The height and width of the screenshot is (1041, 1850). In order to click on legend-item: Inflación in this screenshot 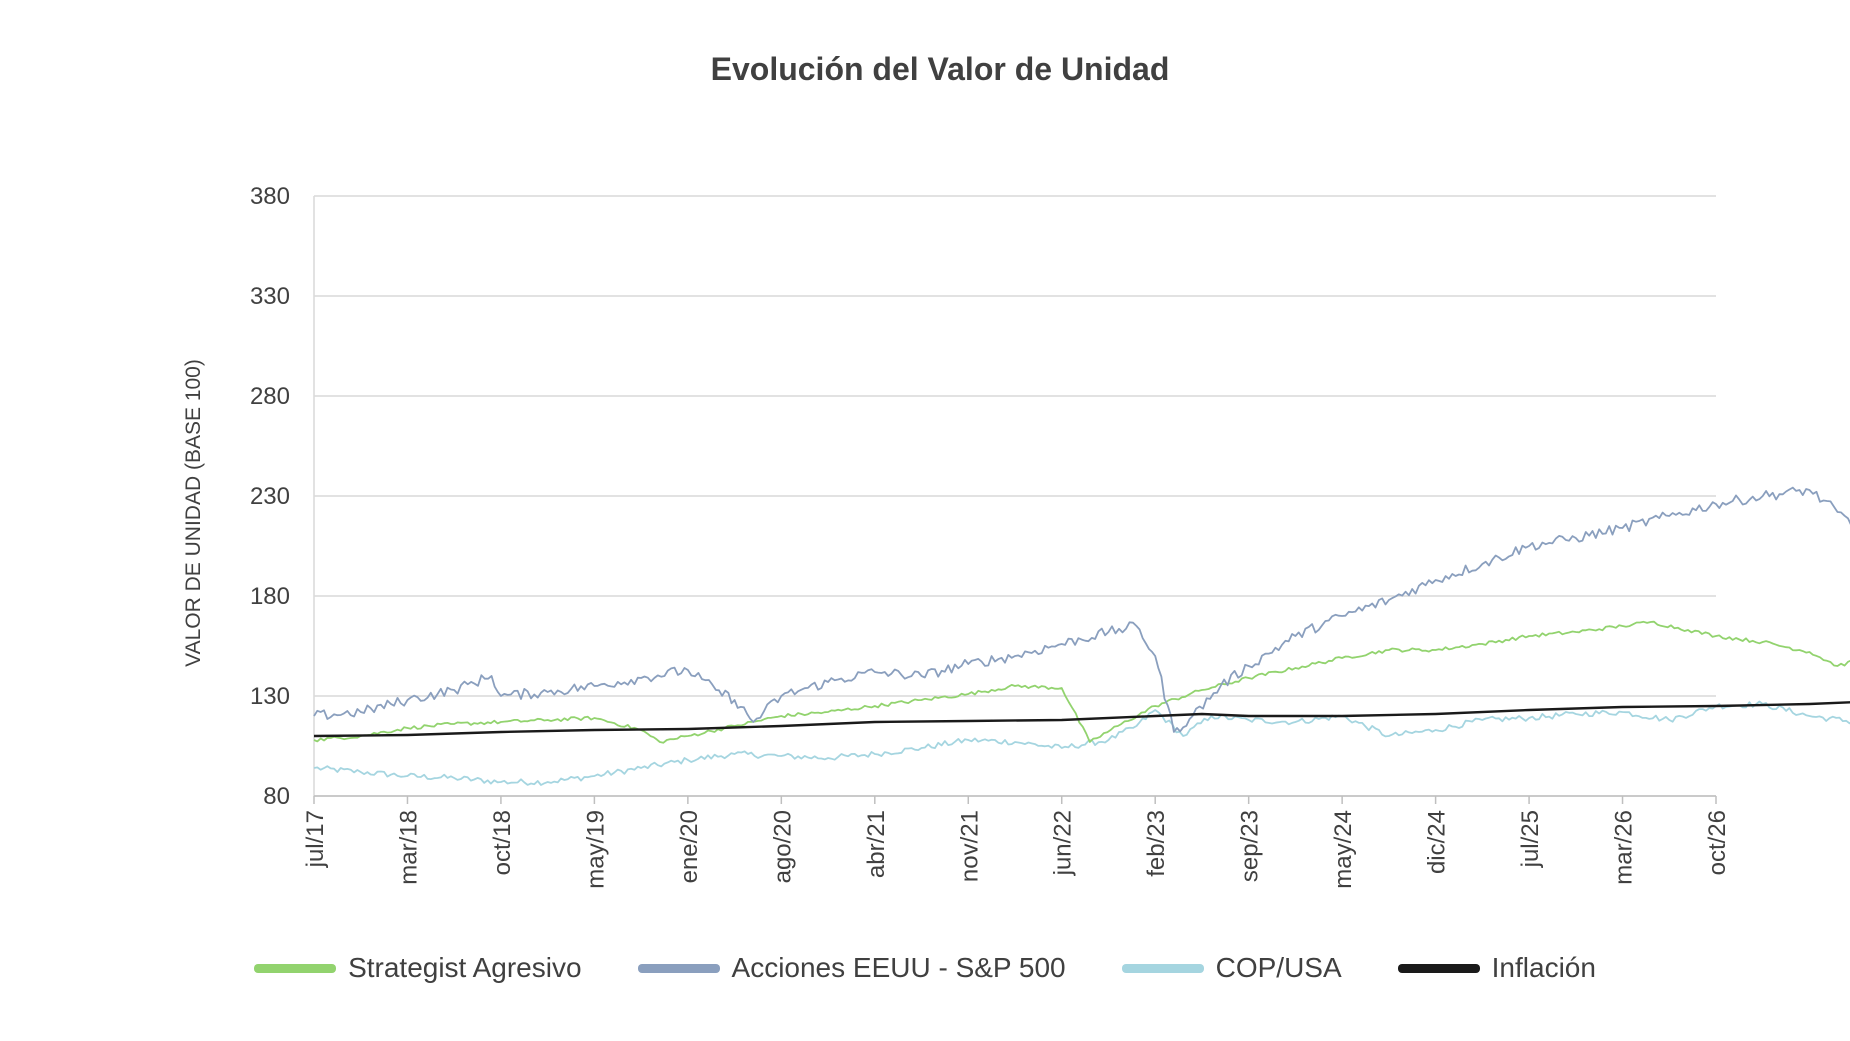, I will do `click(1496, 968)`.